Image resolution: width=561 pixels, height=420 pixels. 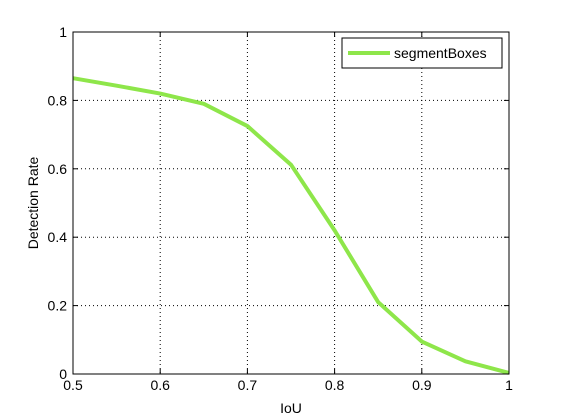 I want to click on x-tick-label: 0.9, so click(x=422, y=385).